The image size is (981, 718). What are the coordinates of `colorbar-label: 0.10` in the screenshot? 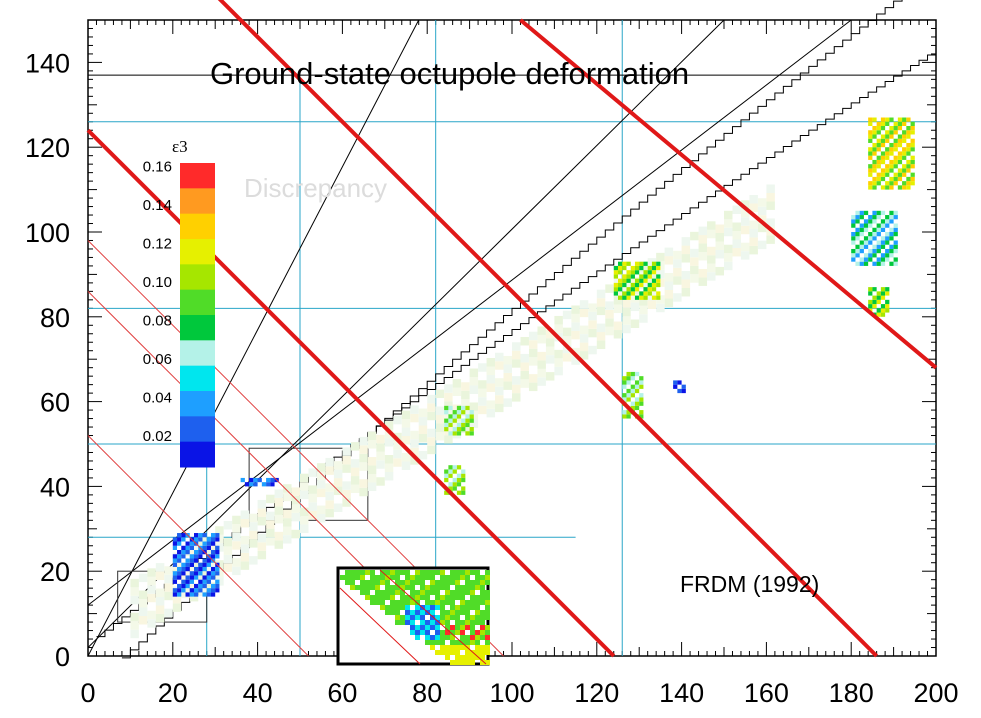 It's located at (157, 282).